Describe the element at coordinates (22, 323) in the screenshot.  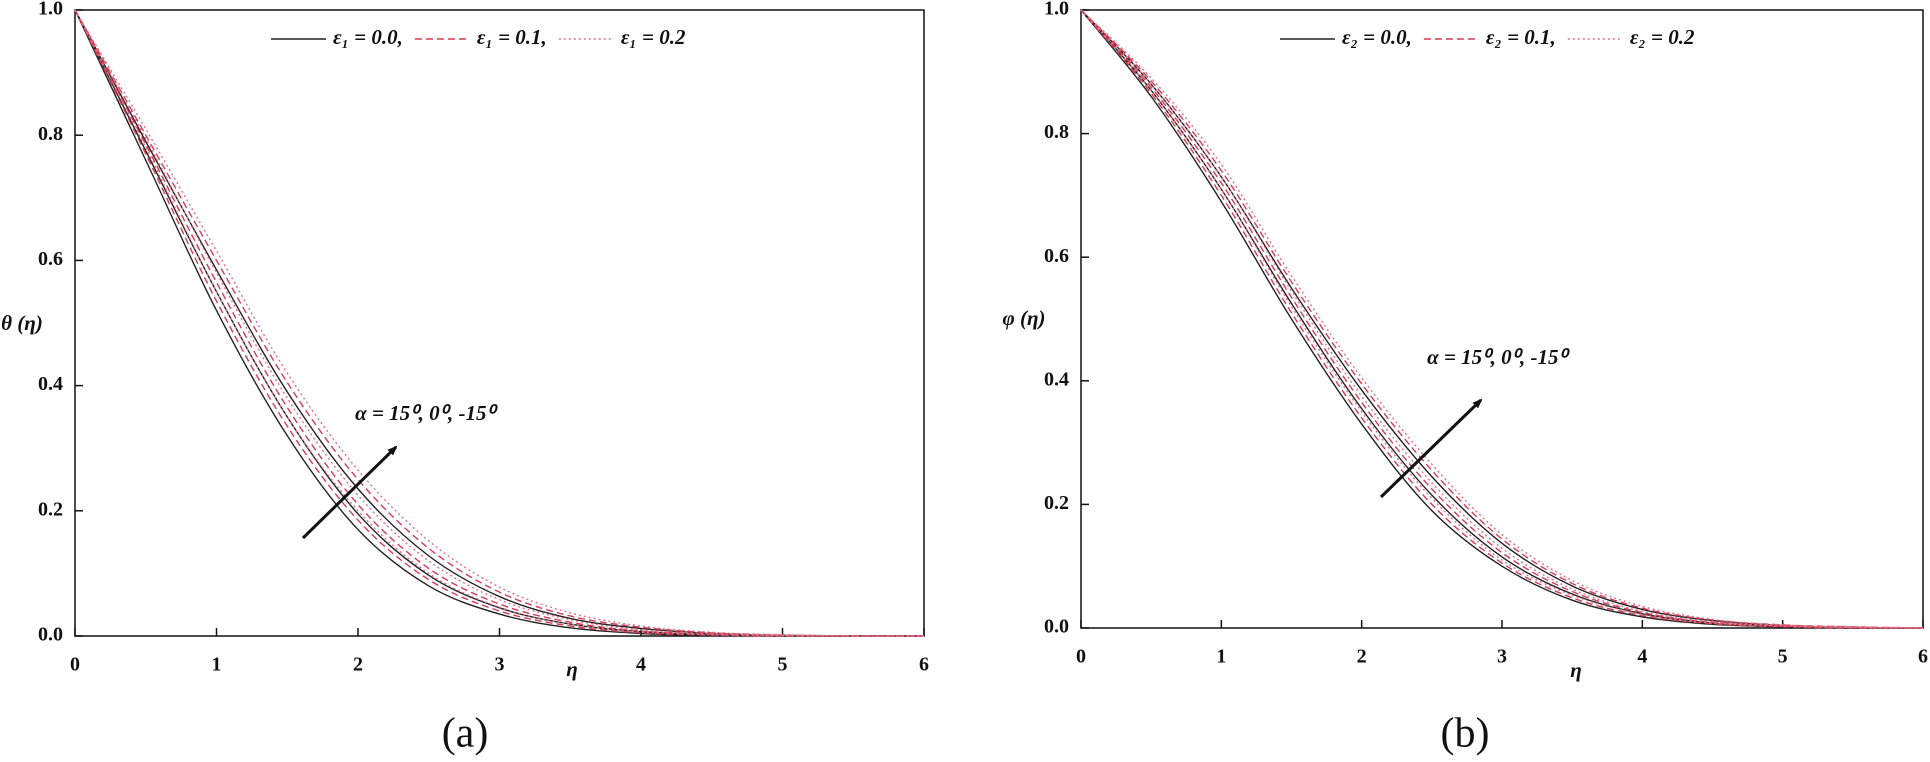
I see `y-axis-label: θ (η)` at that location.